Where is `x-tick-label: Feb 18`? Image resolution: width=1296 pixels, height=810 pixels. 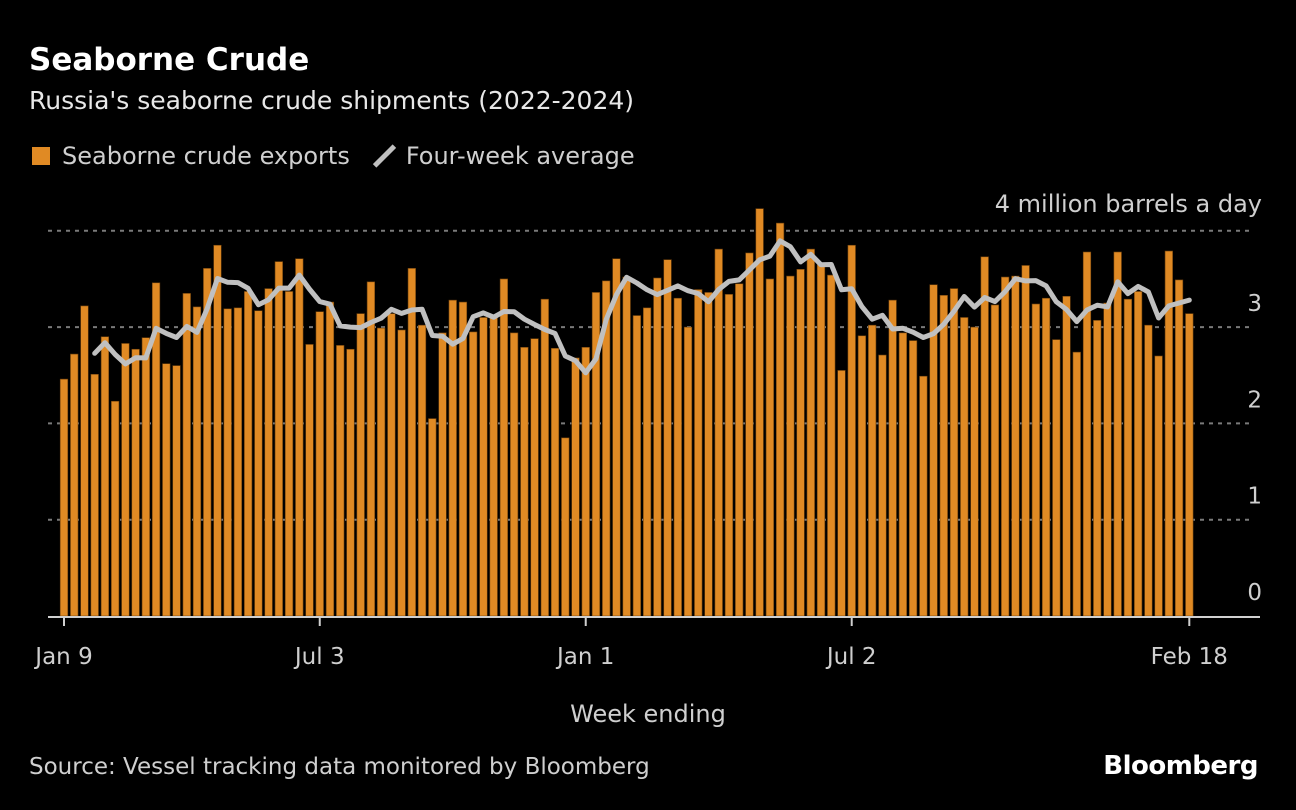
x-tick-label: Feb 18 is located at coordinates (1189, 657).